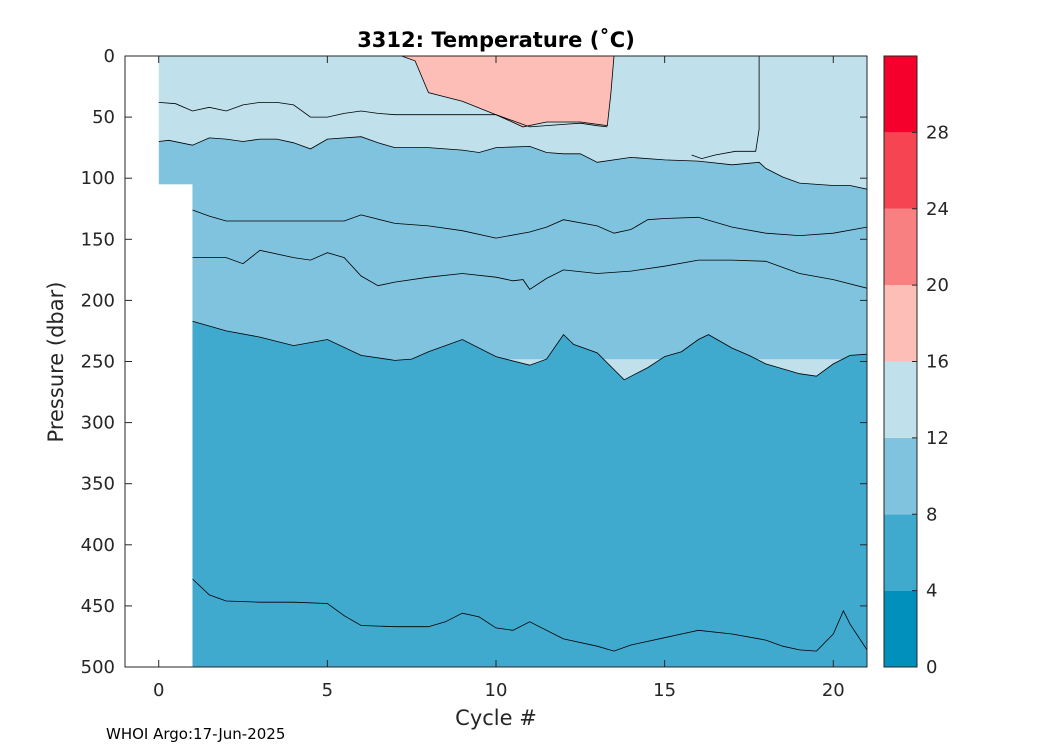 Image resolution: width=1050 pixels, height=750 pixels. I want to click on y-tick-label: 300, so click(98, 423).